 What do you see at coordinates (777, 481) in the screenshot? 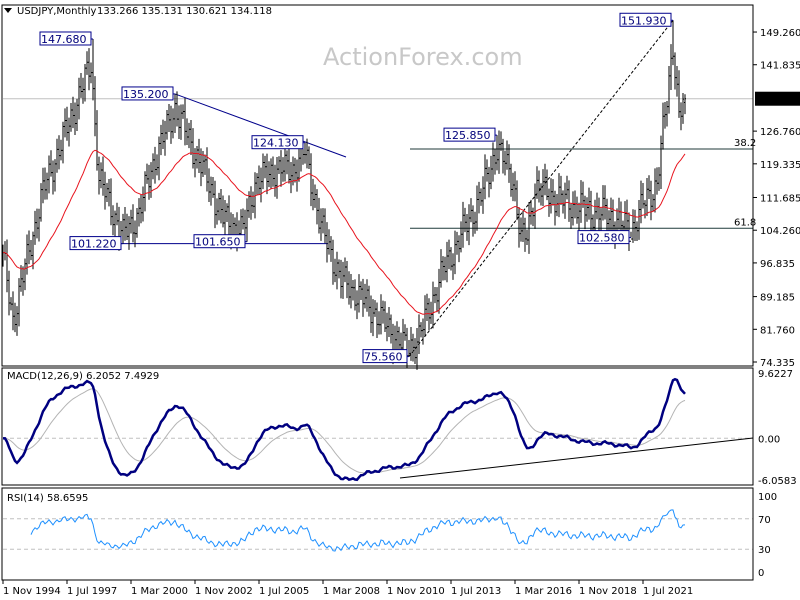
I see `macd-tick-label: -6.0583` at bounding box center [777, 481].